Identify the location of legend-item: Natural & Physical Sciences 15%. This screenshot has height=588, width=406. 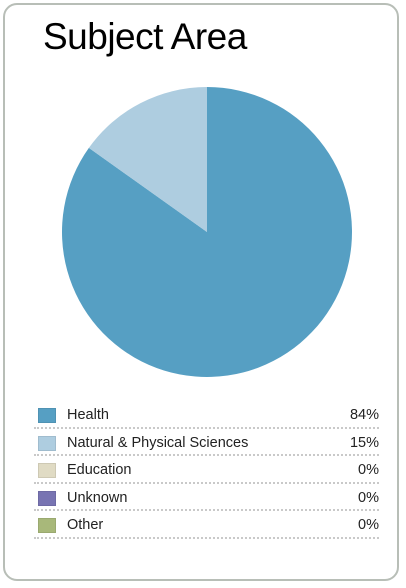
(206, 442).